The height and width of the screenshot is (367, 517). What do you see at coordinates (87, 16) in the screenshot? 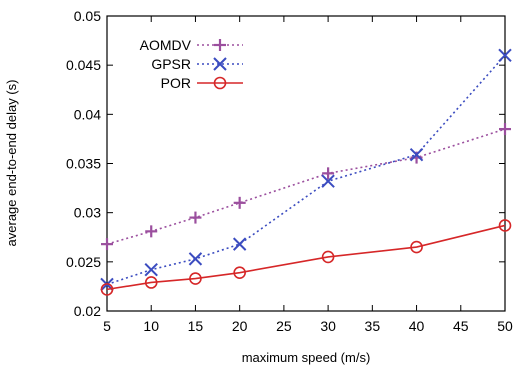
I see `y-tick-label: 0.05` at bounding box center [87, 16].